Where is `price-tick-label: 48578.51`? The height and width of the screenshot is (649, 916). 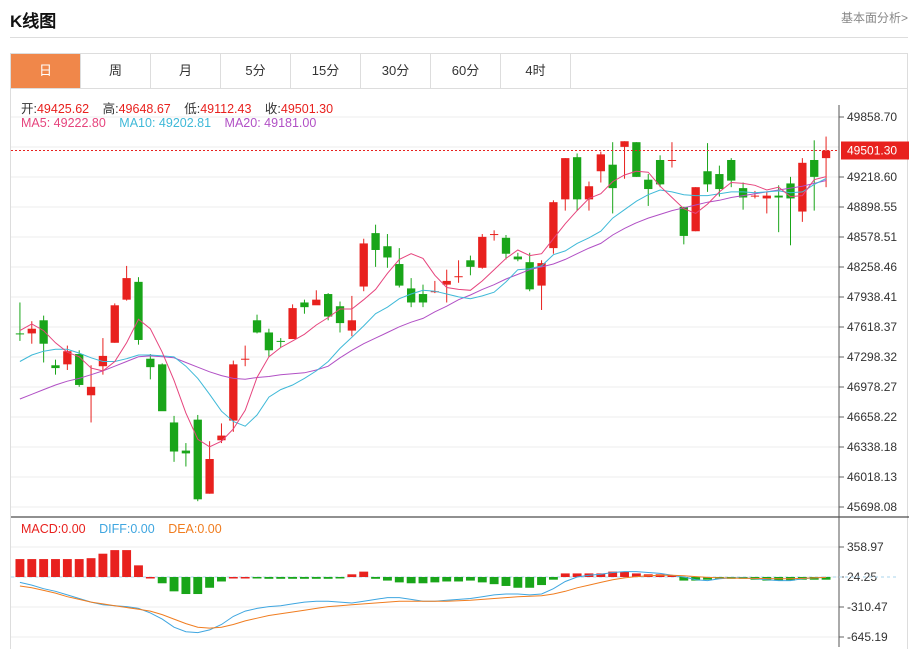 price-tick-label: 48578.51 is located at coordinates (872, 237).